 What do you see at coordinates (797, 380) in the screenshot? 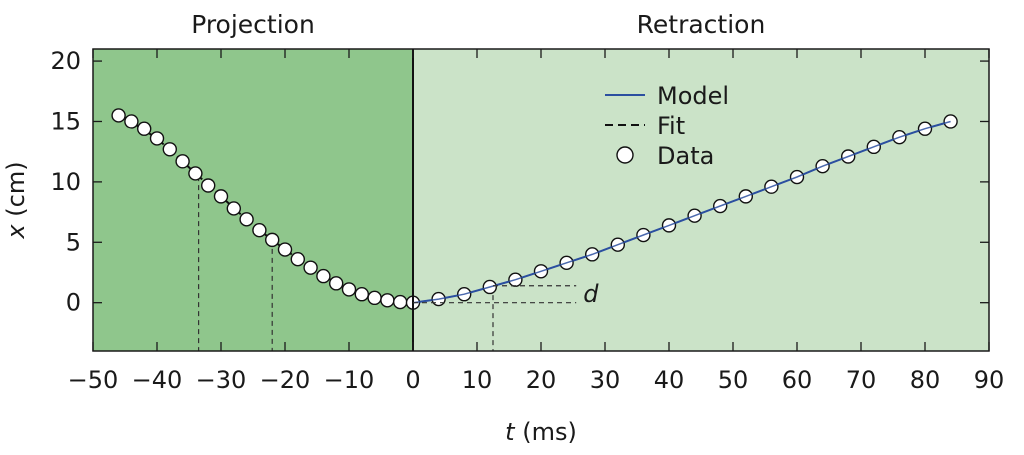
I see `x-tick-label: 60` at bounding box center [797, 380].